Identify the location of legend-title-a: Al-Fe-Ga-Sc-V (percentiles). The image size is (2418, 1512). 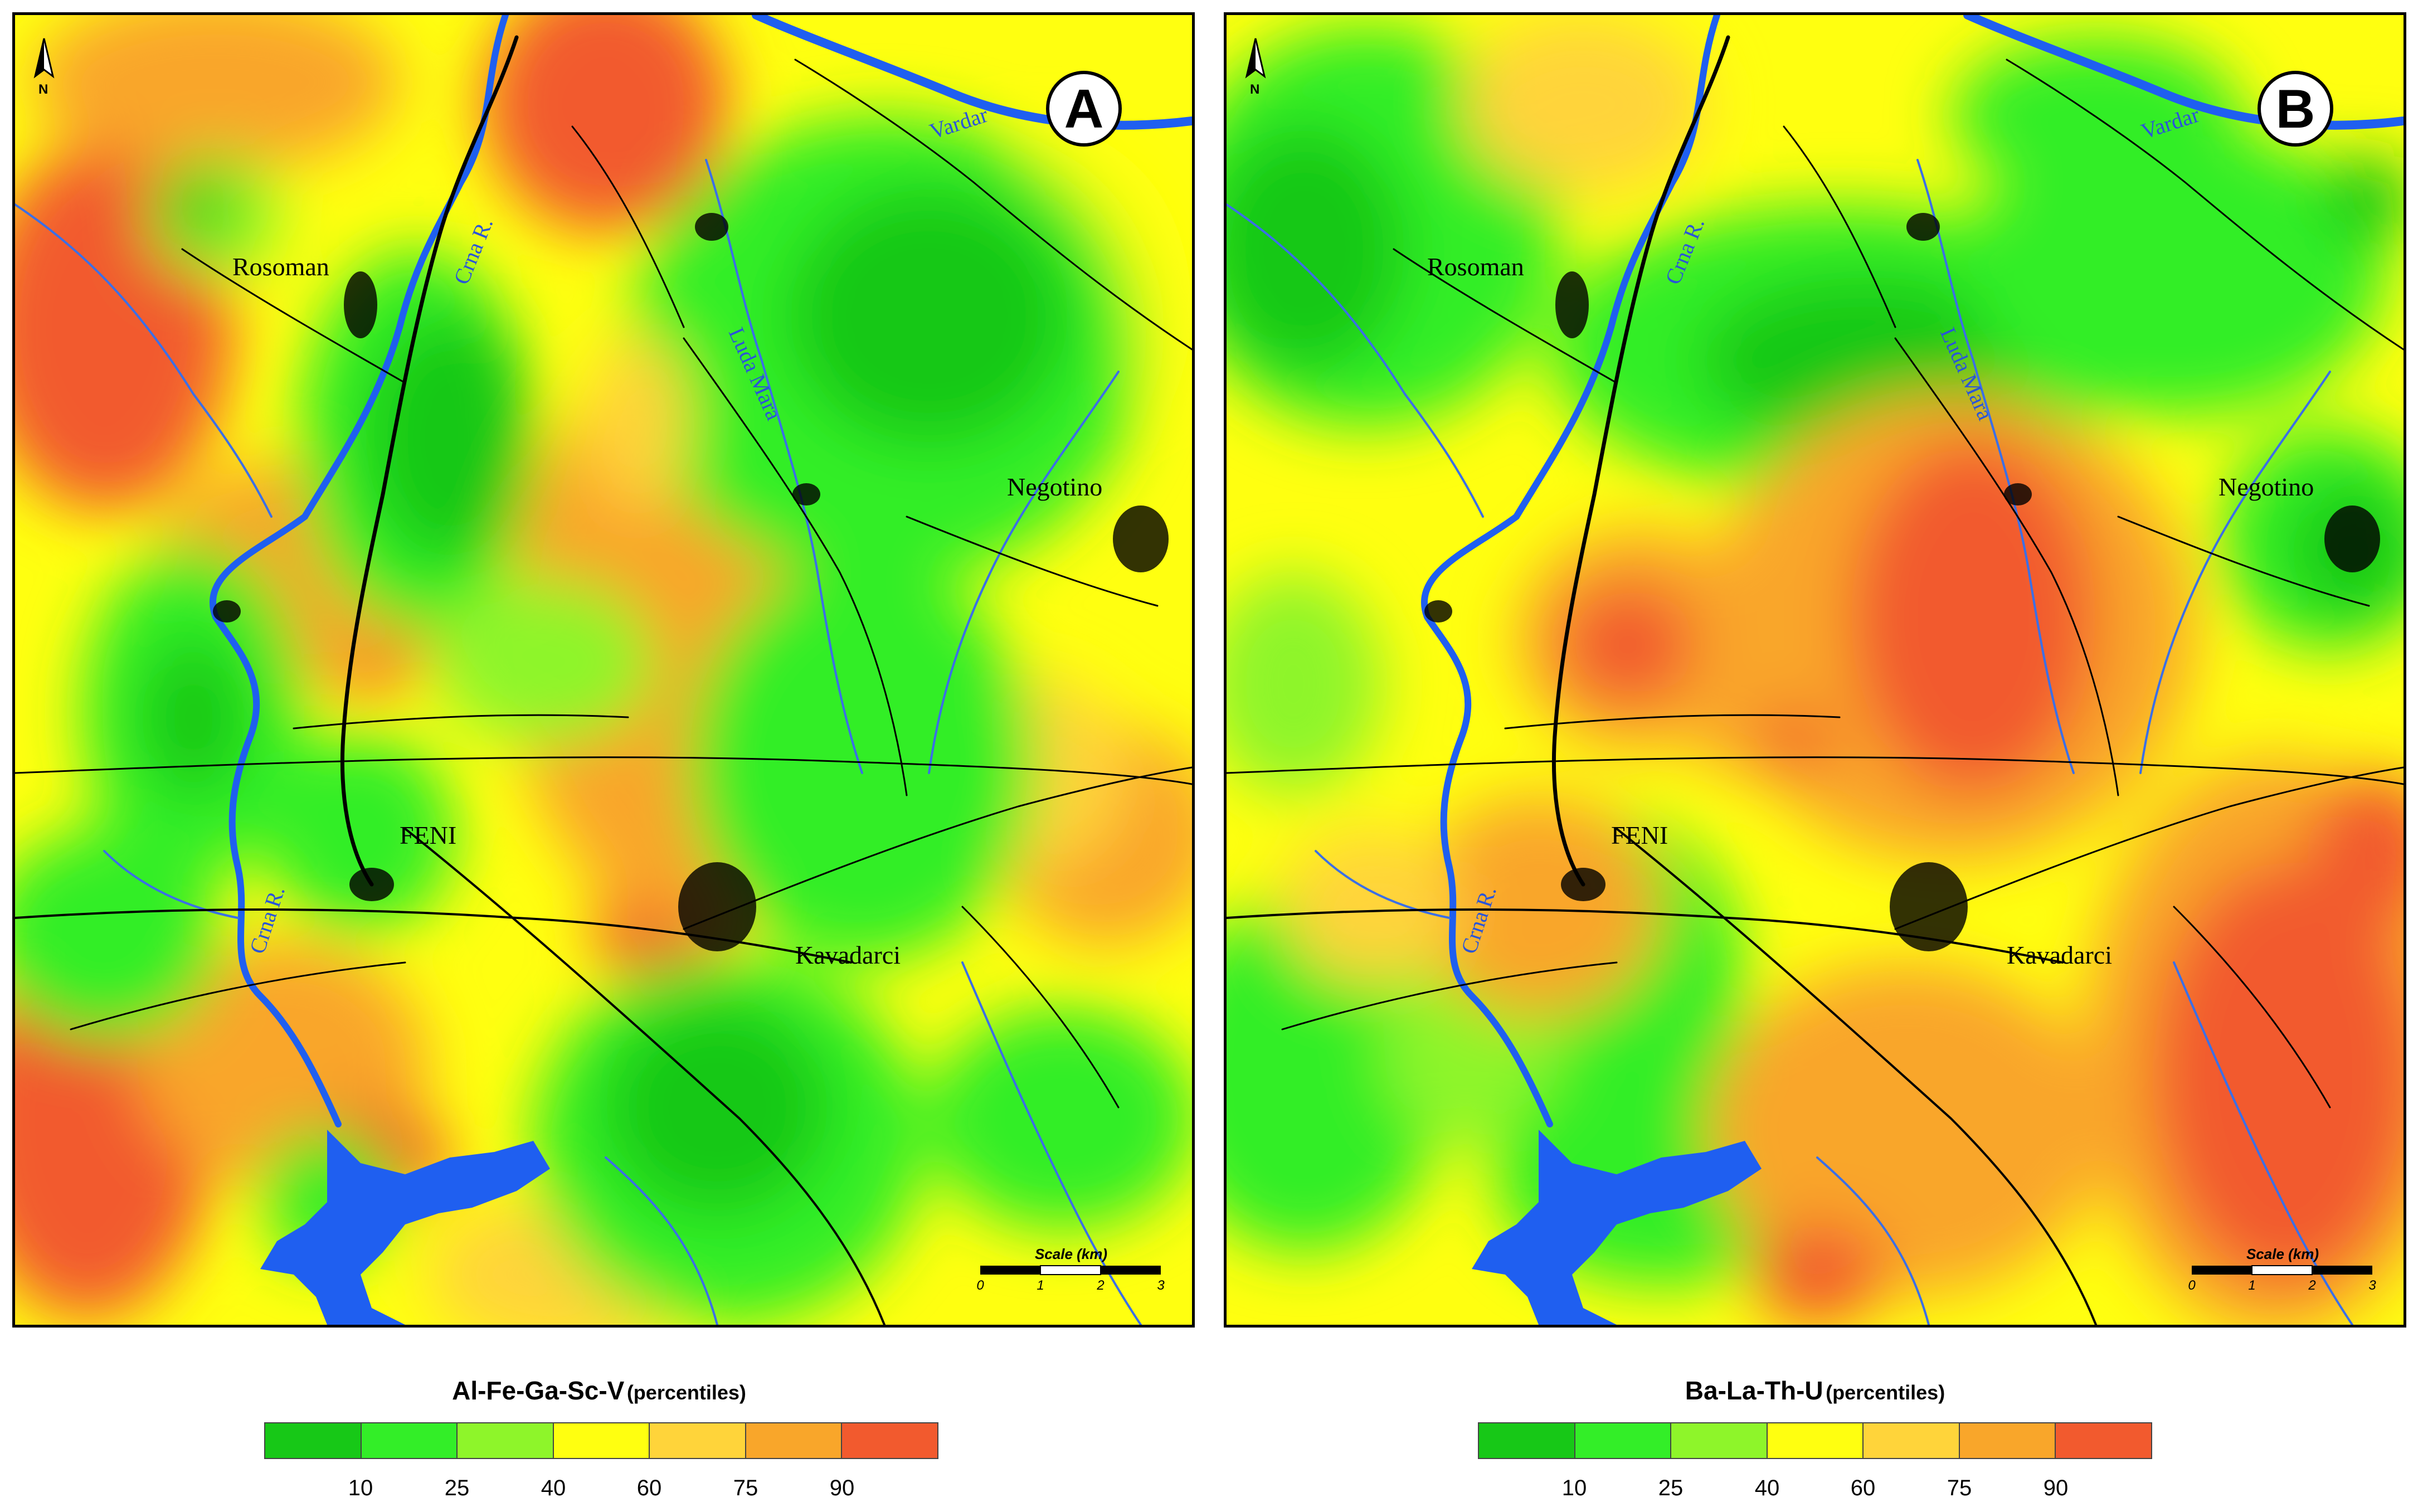
(599, 1390).